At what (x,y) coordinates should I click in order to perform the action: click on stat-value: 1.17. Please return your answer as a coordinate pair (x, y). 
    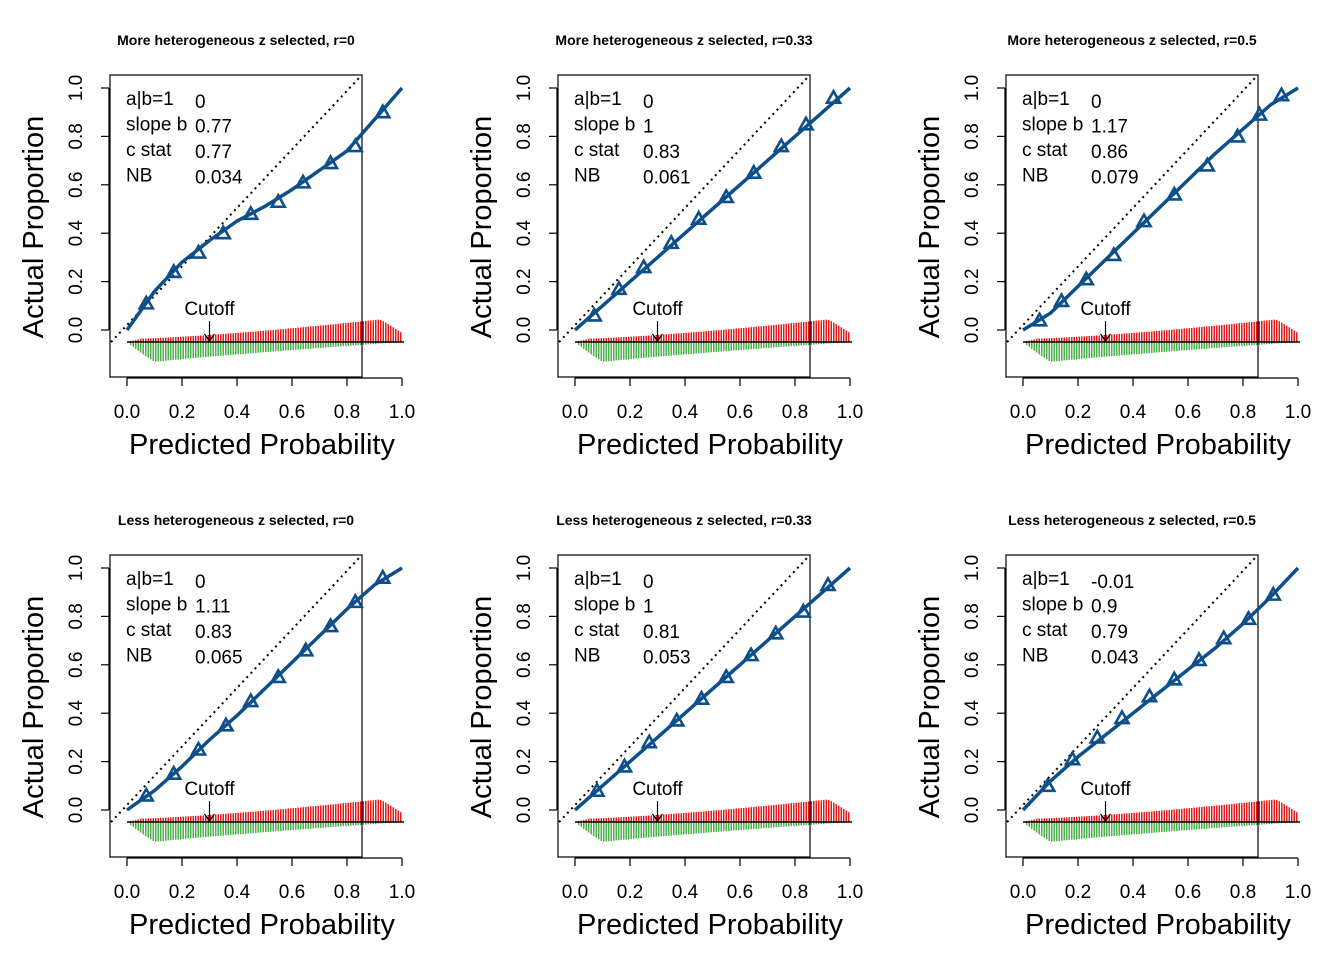
    Looking at the image, I should click on (1109, 127).